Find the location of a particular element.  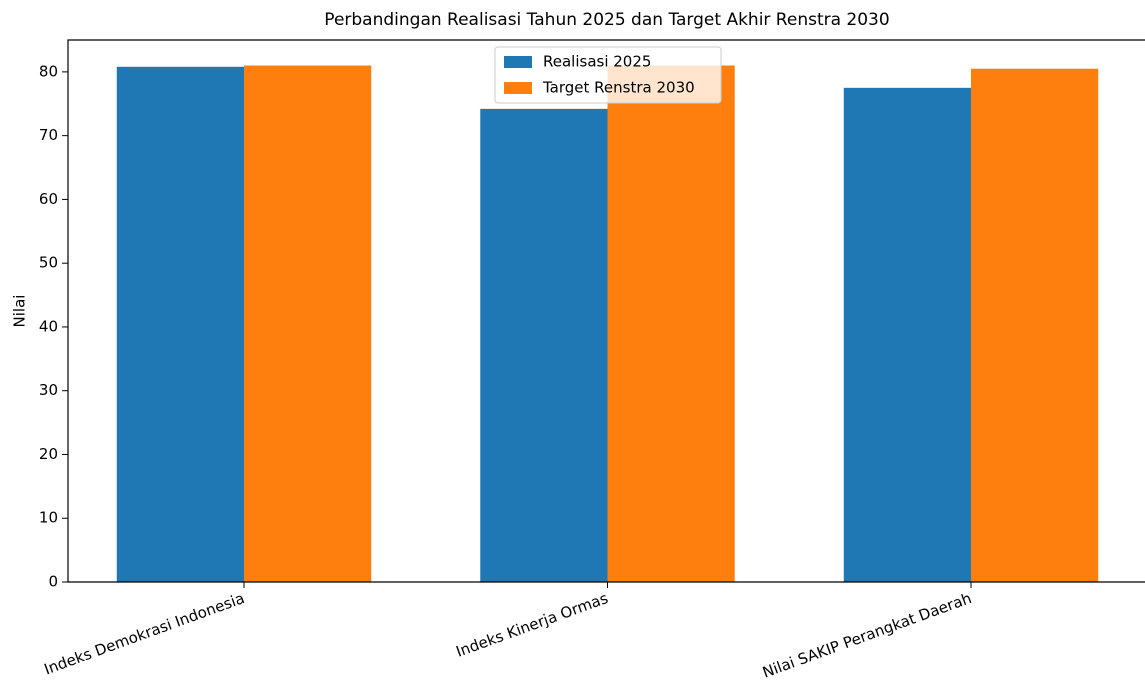

y-tick-label: 60 is located at coordinates (48, 199).